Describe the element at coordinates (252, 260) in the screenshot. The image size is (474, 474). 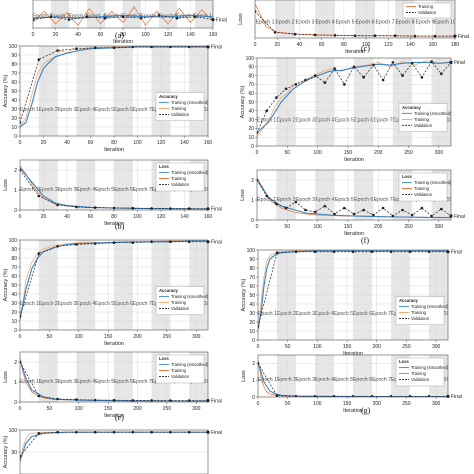
I see `y-tick-label: 90` at that location.